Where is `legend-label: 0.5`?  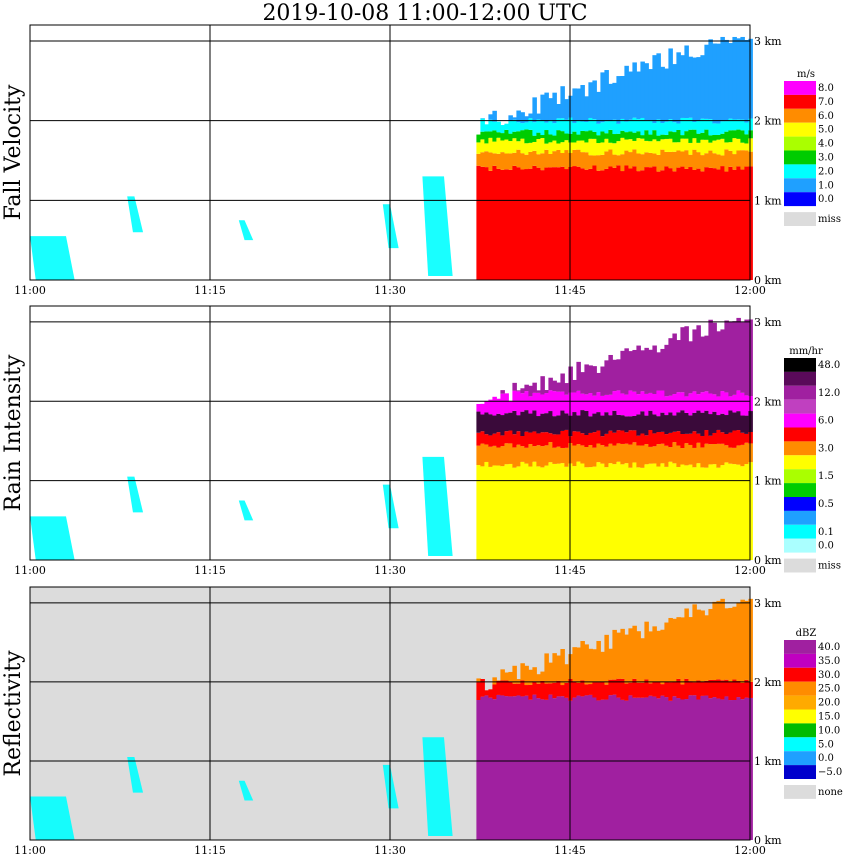 legend-label: 0.5 is located at coordinates (826, 504).